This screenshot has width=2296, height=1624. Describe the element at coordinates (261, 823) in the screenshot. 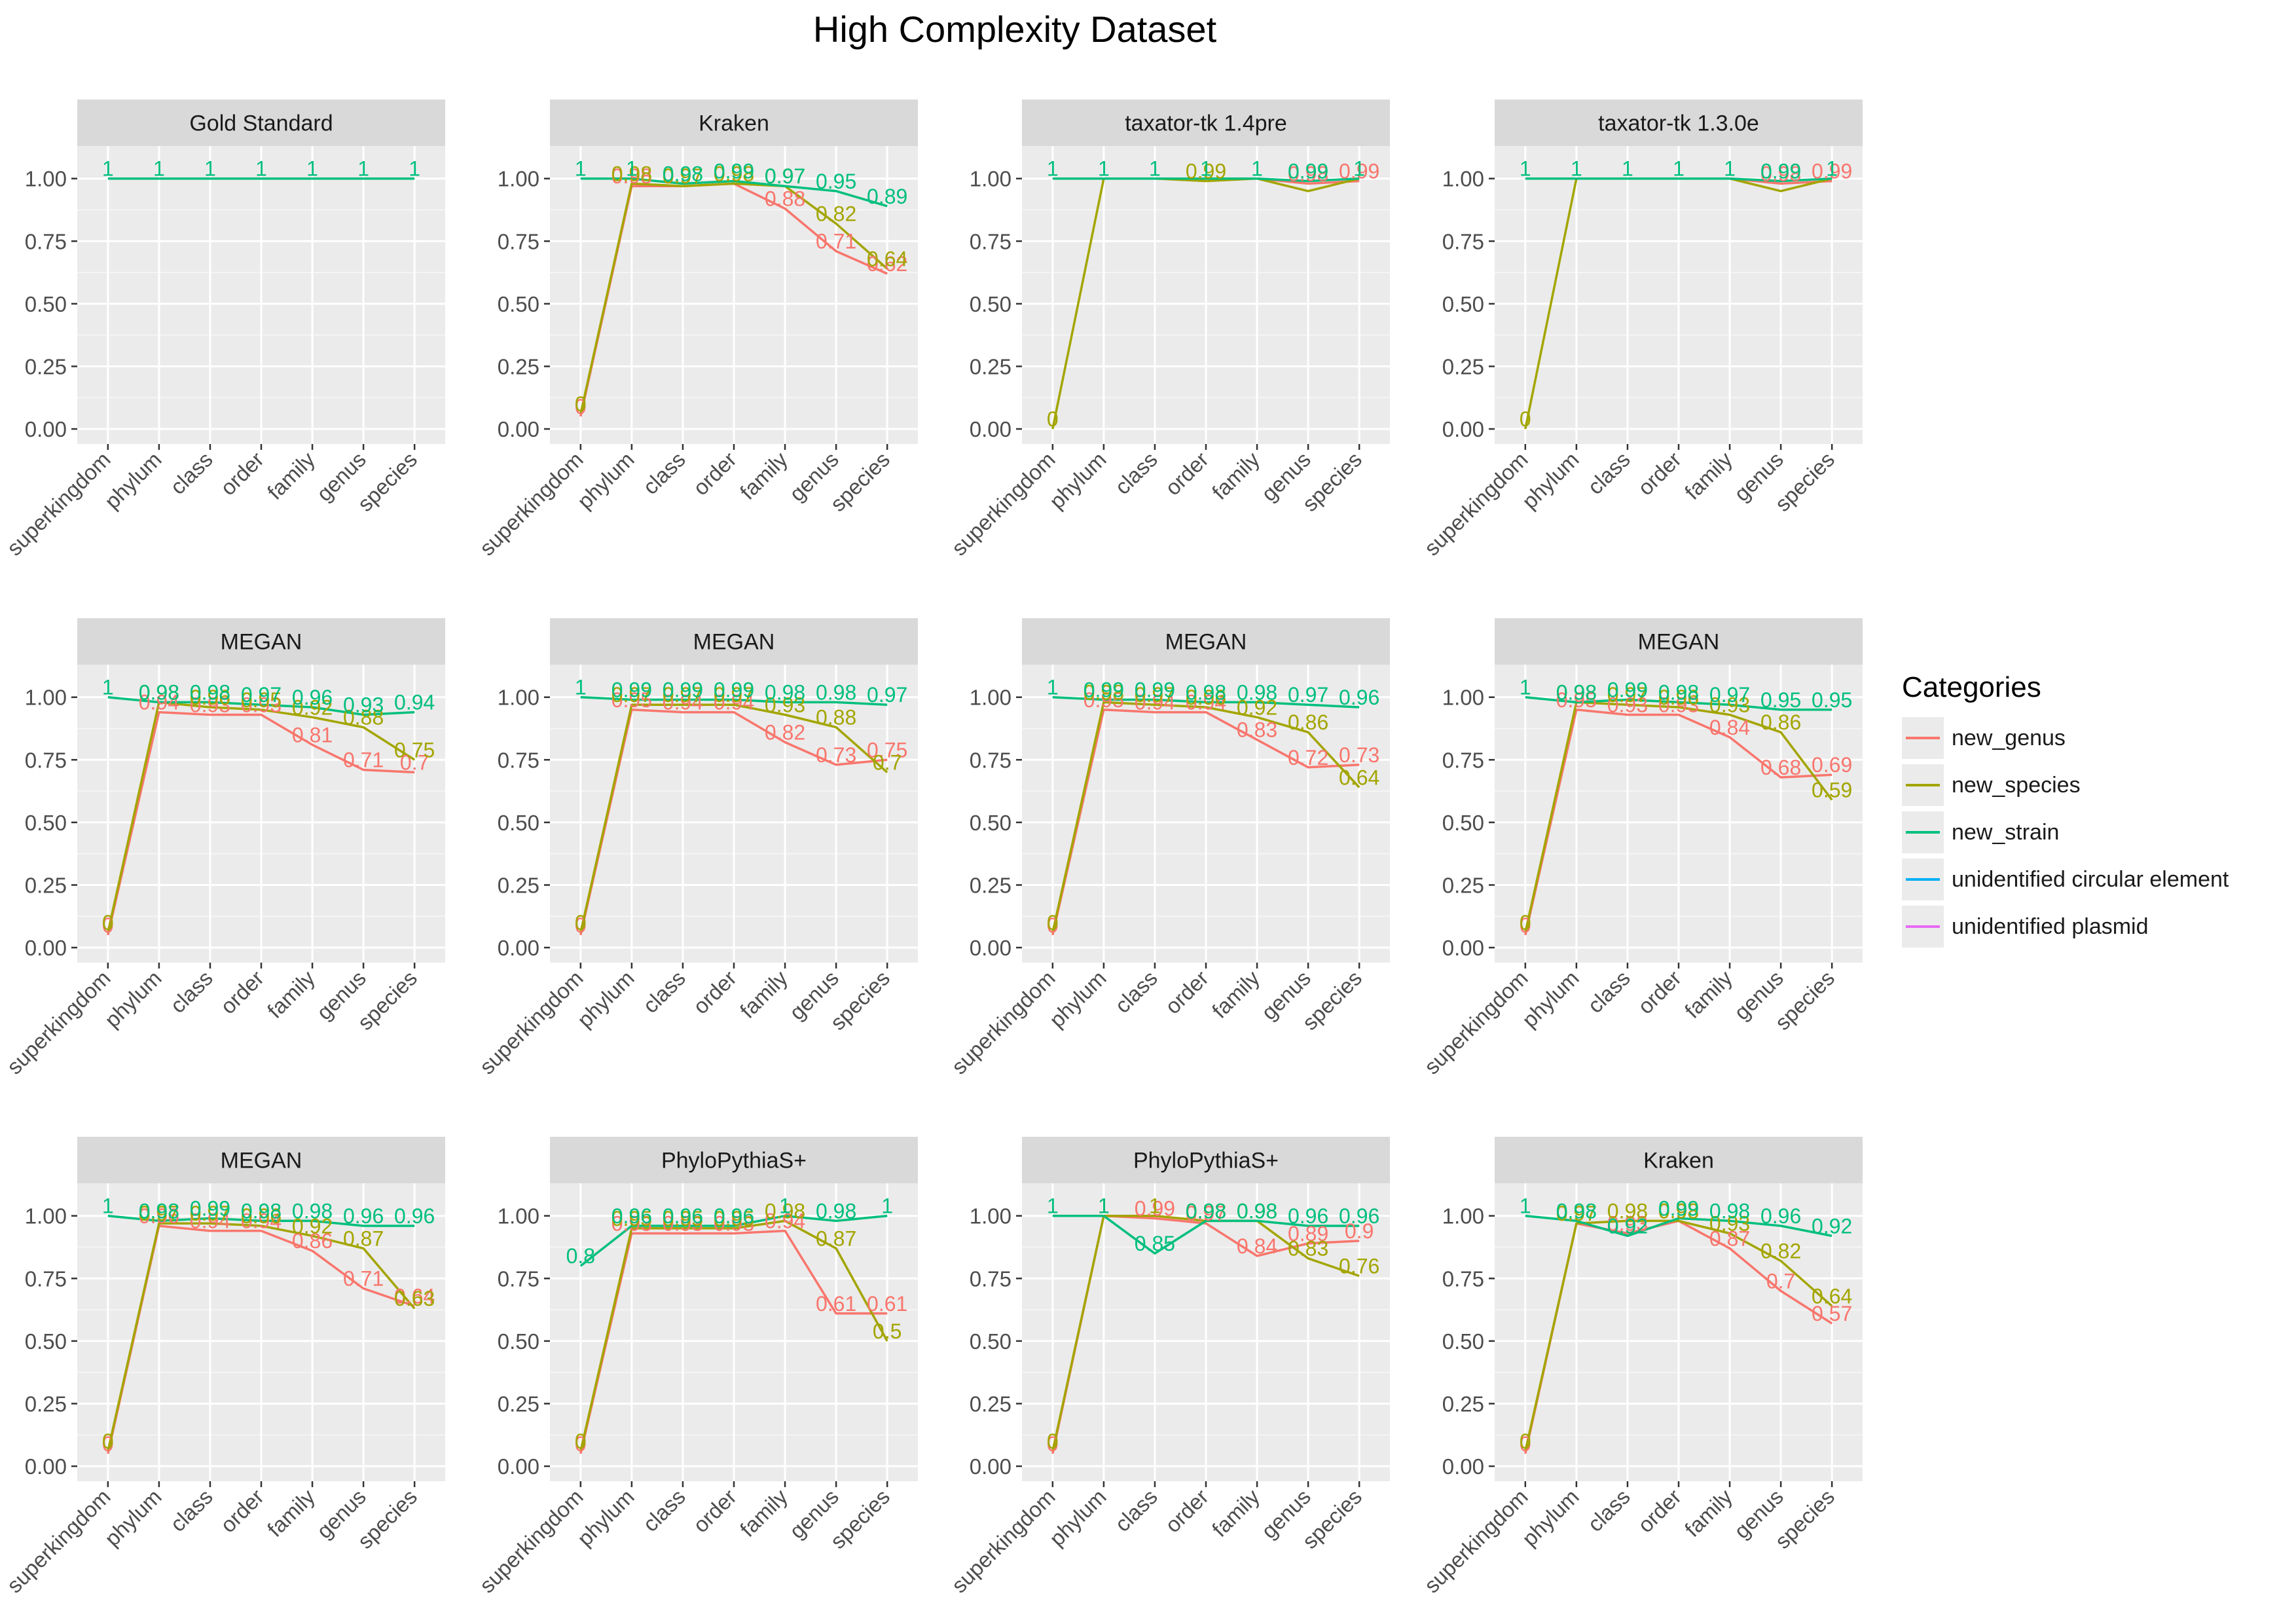

I see `series-line-new_genus` at that location.